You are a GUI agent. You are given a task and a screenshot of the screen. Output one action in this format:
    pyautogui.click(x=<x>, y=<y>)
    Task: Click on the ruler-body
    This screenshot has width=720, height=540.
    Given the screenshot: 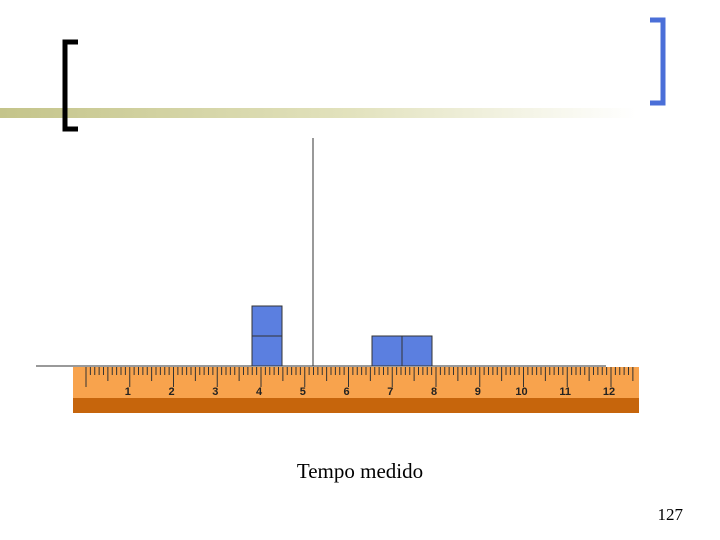 What is the action you would take?
    pyautogui.click(x=356, y=383)
    